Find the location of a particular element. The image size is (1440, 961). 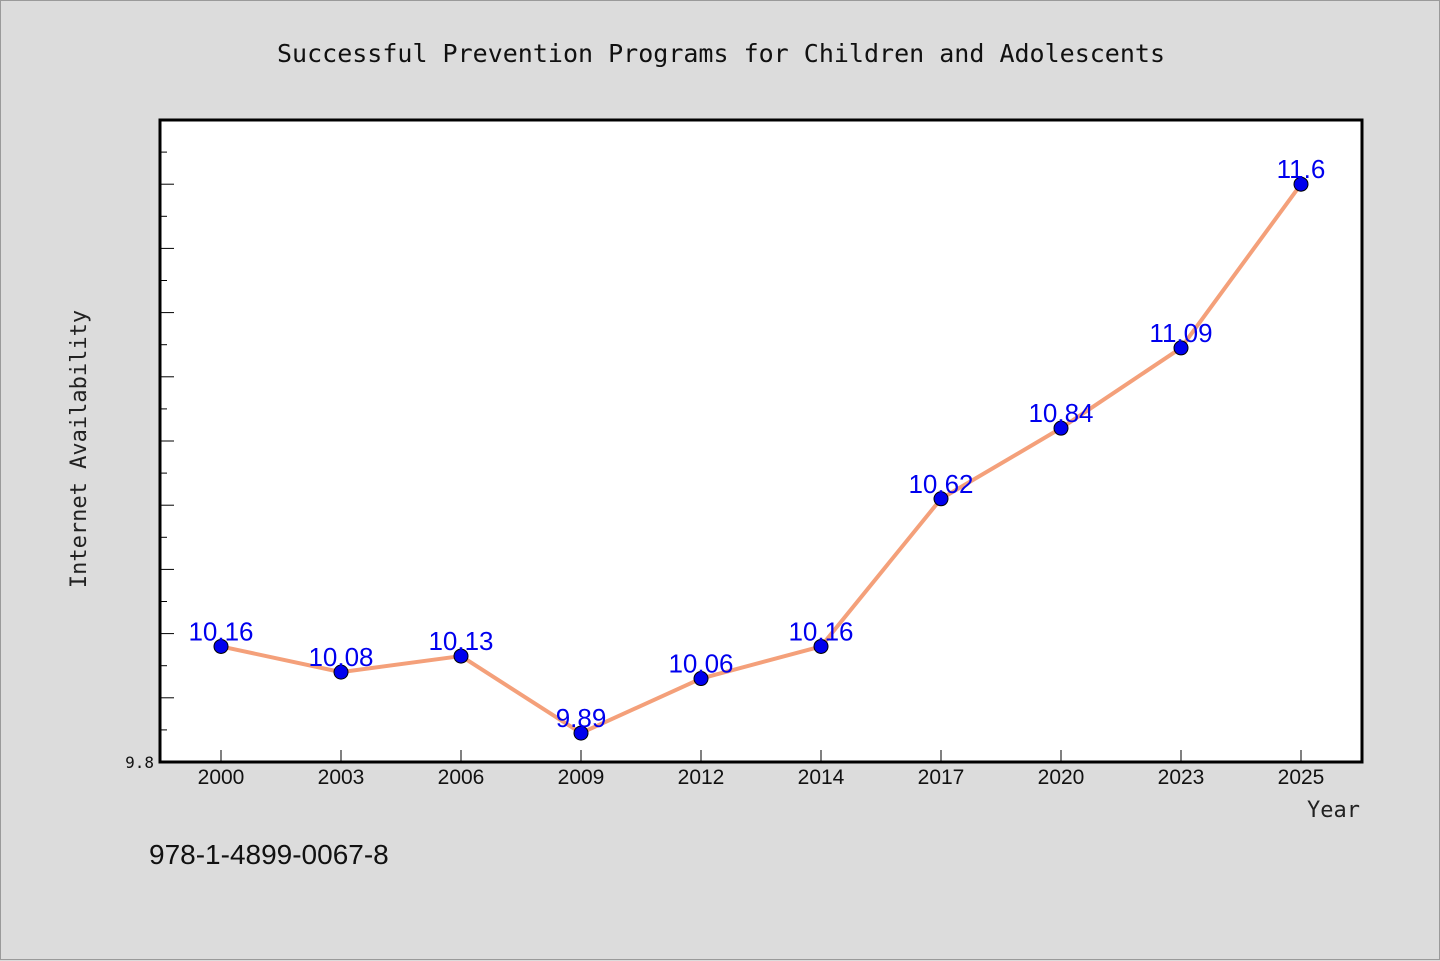

isbn-text: 978-1-4899-0067-8 is located at coordinates (269, 854).